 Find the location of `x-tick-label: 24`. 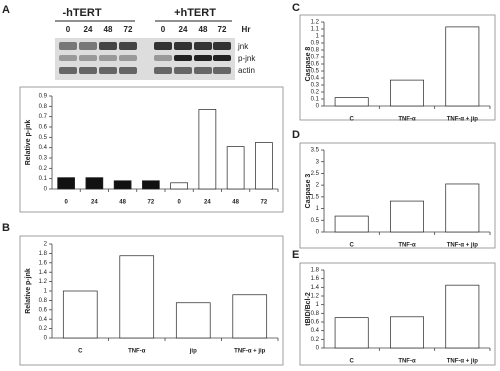

x-tick-label: 24 is located at coordinates (94, 203).